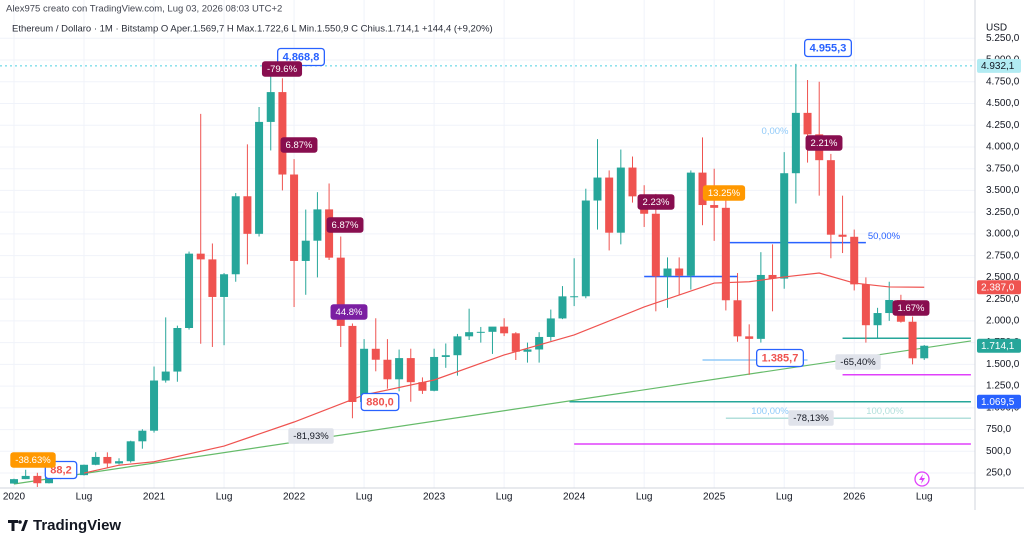 This screenshot has width=1024, height=546. Describe the element at coordinates (998, 429) in the screenshot. I see `y-tick-label: 750,0` at that location.